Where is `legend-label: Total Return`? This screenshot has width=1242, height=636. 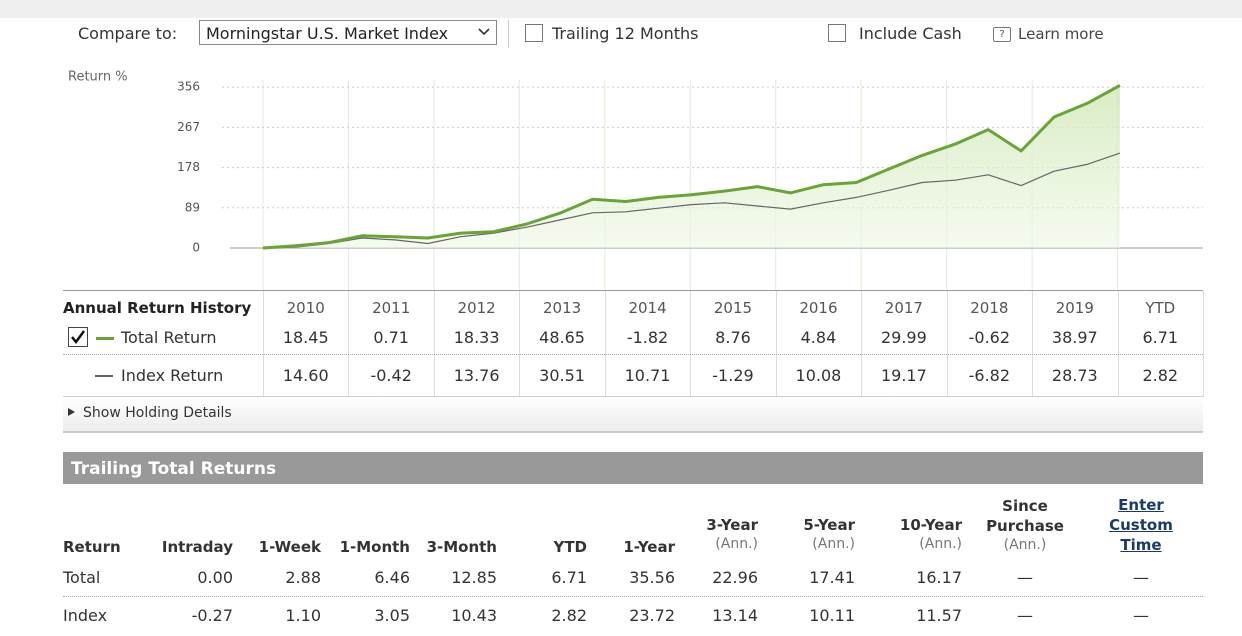 legend-label: Total Return is located at coordinates (169, 337).